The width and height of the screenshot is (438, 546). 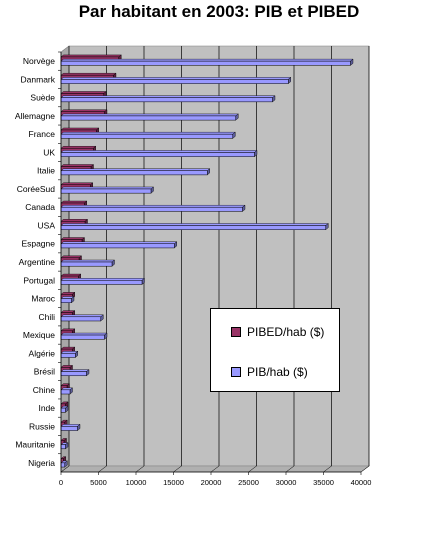 I want to click on legend-swatch-pib, so click(x=236, y=372).